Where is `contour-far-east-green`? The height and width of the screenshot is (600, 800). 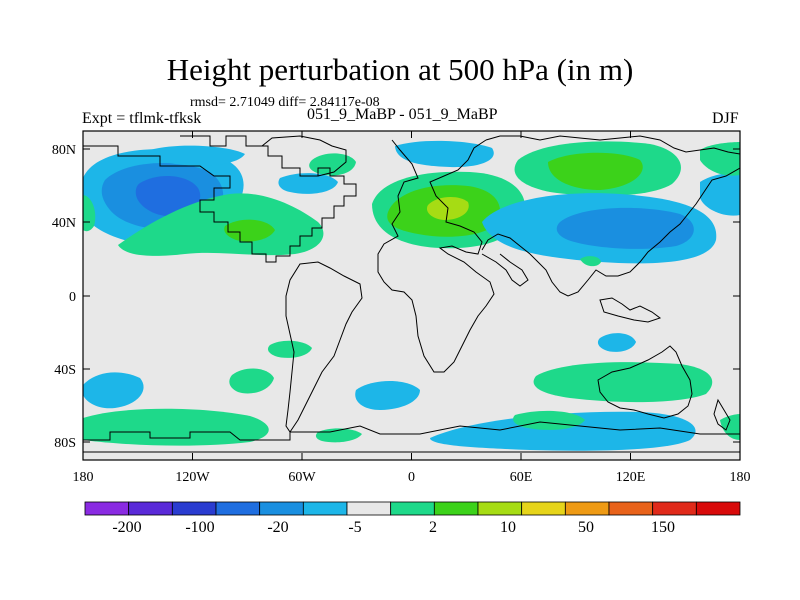
contour-far-east-green is located at coordinates (720, 159).